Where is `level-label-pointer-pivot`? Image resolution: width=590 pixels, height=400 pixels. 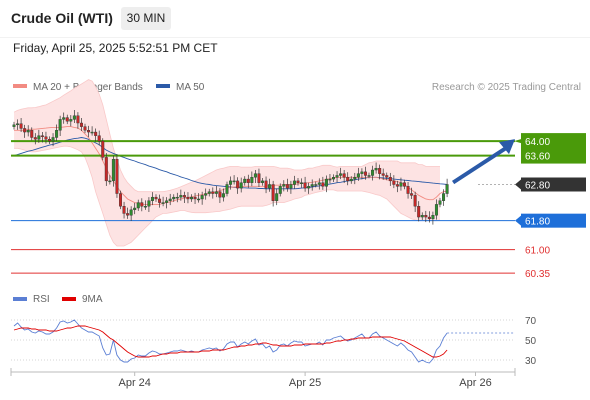
level-label-pointer-pivot is located at coordinates (518, 220).